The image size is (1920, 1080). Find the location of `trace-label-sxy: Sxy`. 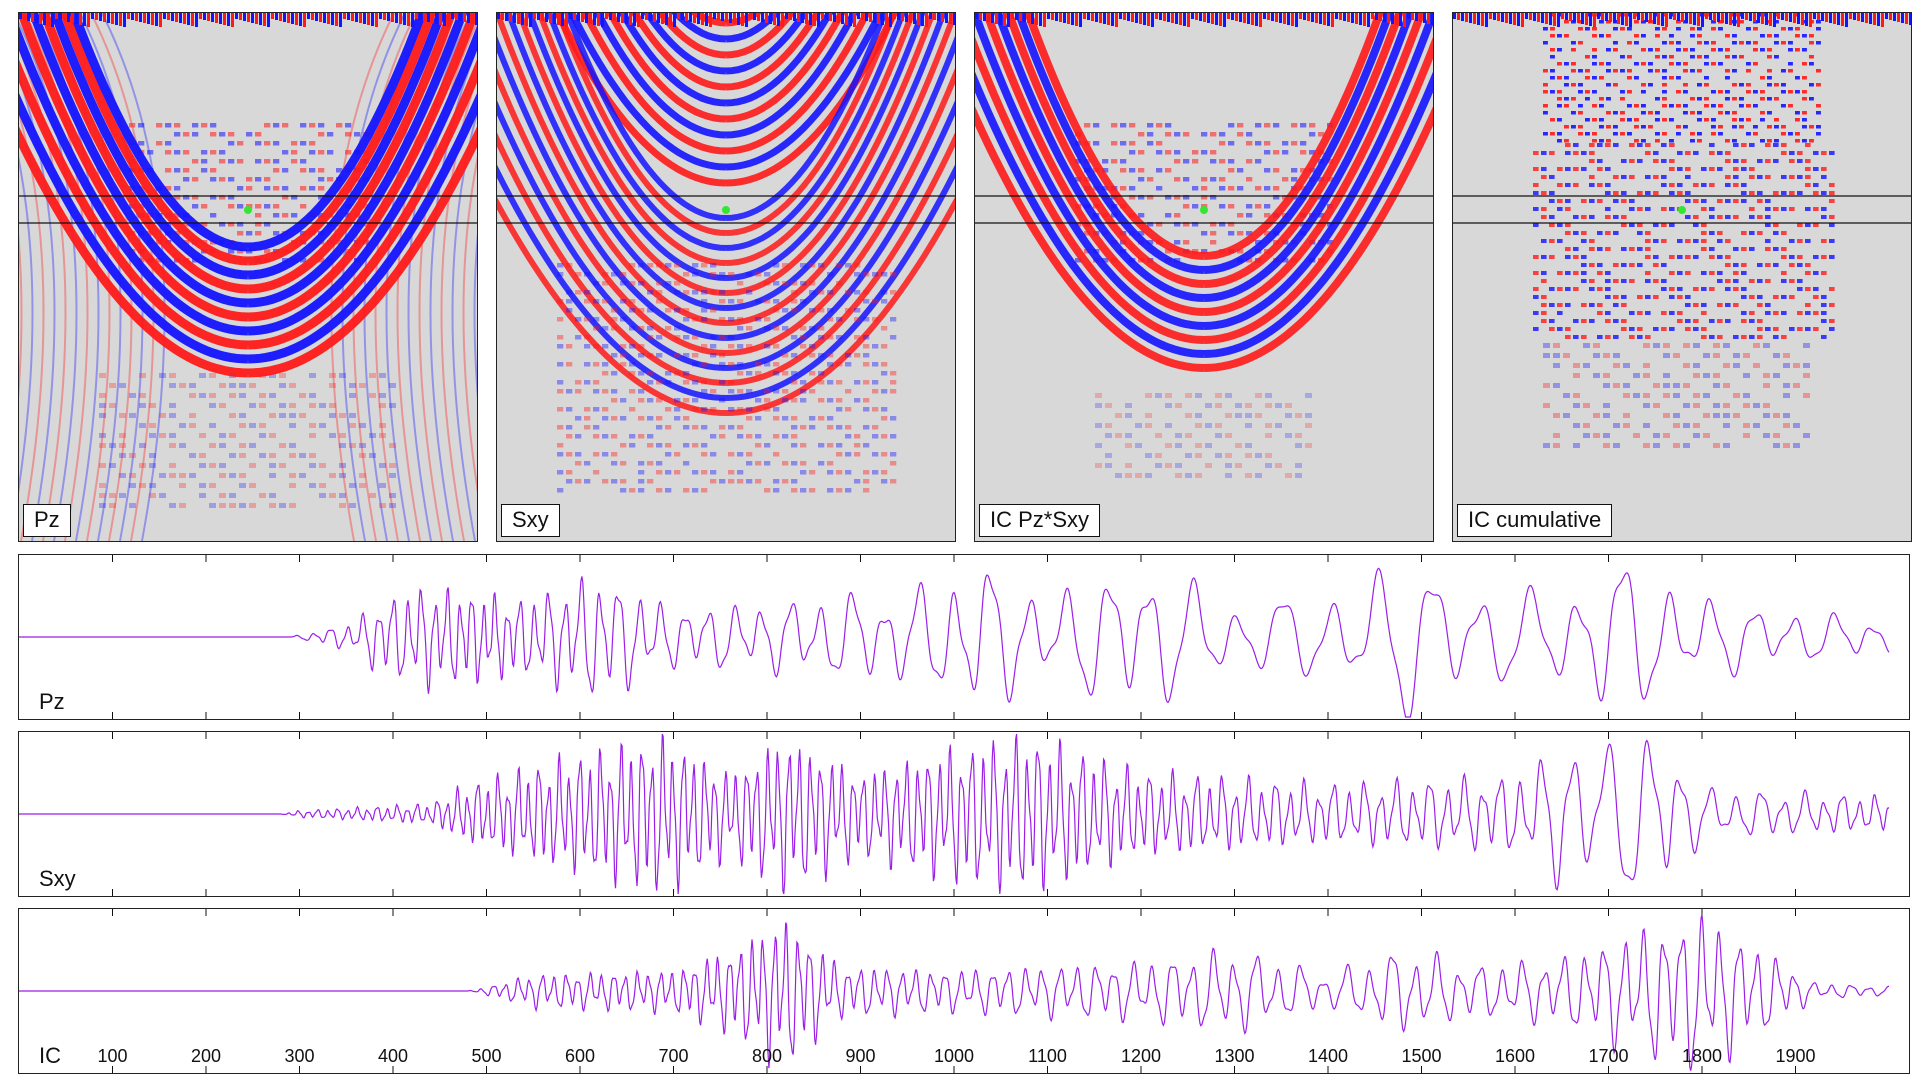

trace-label-sxy: Sxy is located at coordinates (57, 878).